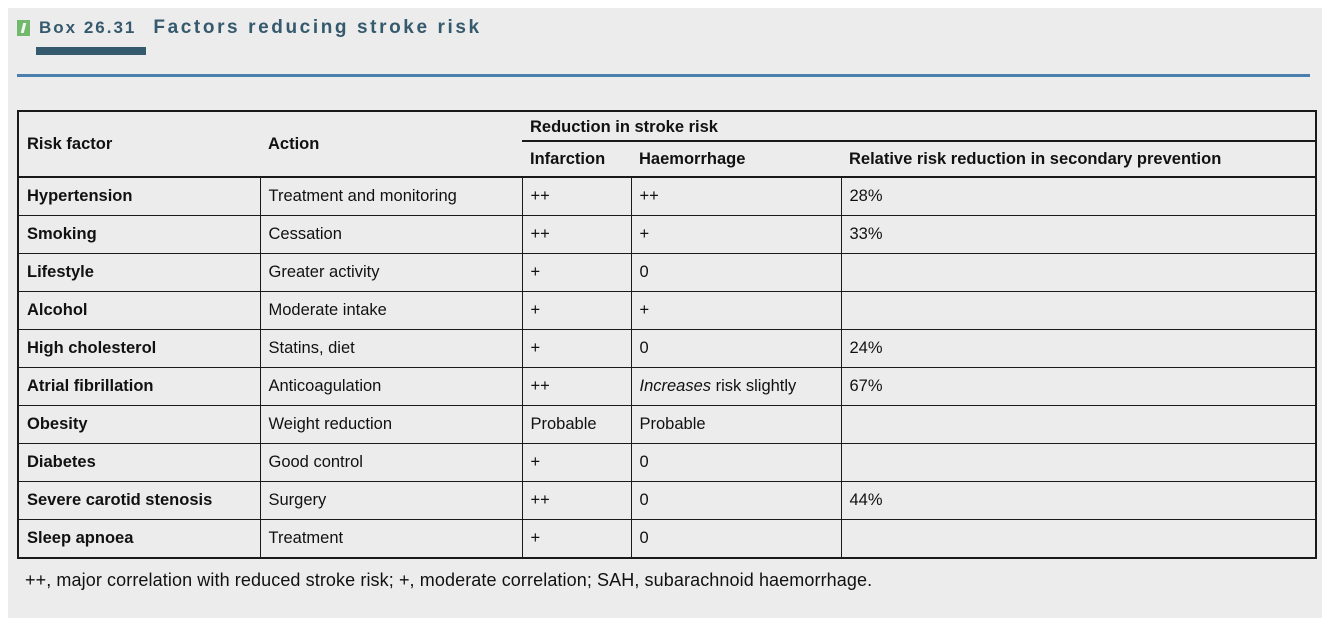  What do you see at coordinates (139, 500) in the screenshot?
I see `cell-risk-factor: Severe carotid stenosis` at bounding box center [139, 500].